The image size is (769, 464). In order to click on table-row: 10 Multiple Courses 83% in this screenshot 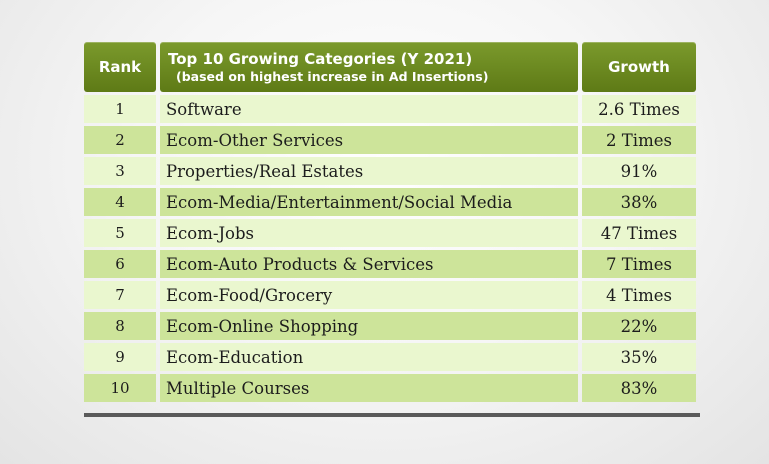, I will do `click(390, 388)`.